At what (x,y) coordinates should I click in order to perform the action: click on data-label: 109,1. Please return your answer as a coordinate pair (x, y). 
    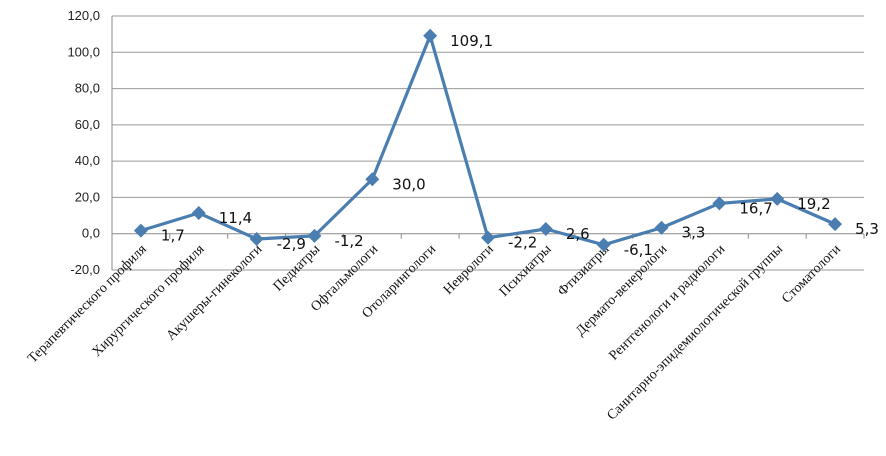
    Looking at the image, I should click on (471, 41).